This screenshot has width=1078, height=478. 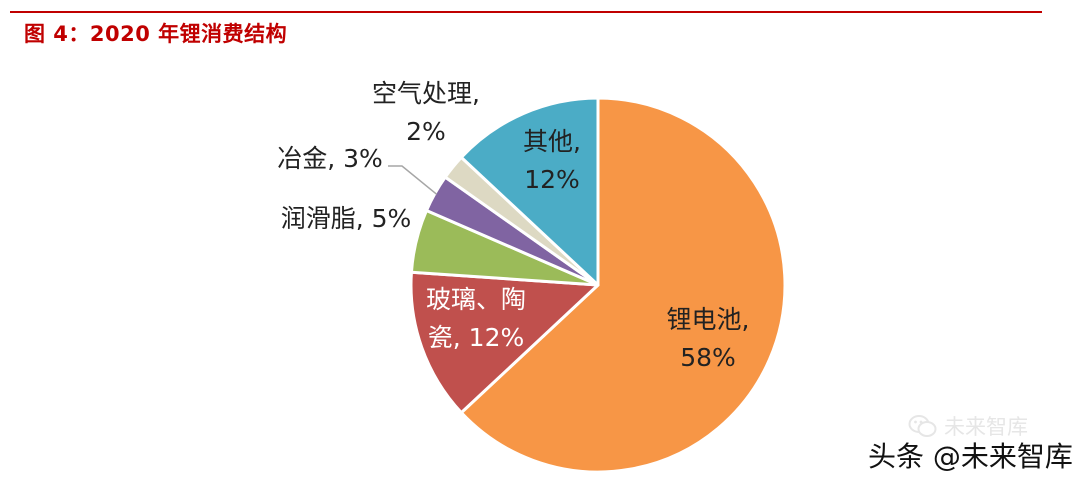 I want to click on slice-label-1-line-2: 58%, so click(x=708, y=357).